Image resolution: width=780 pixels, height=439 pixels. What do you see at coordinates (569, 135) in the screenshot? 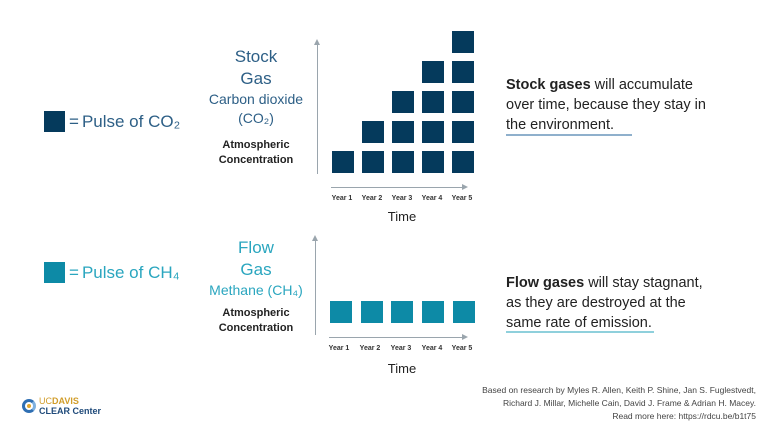
I see `stock-underline` at bounding box center [569, 135].